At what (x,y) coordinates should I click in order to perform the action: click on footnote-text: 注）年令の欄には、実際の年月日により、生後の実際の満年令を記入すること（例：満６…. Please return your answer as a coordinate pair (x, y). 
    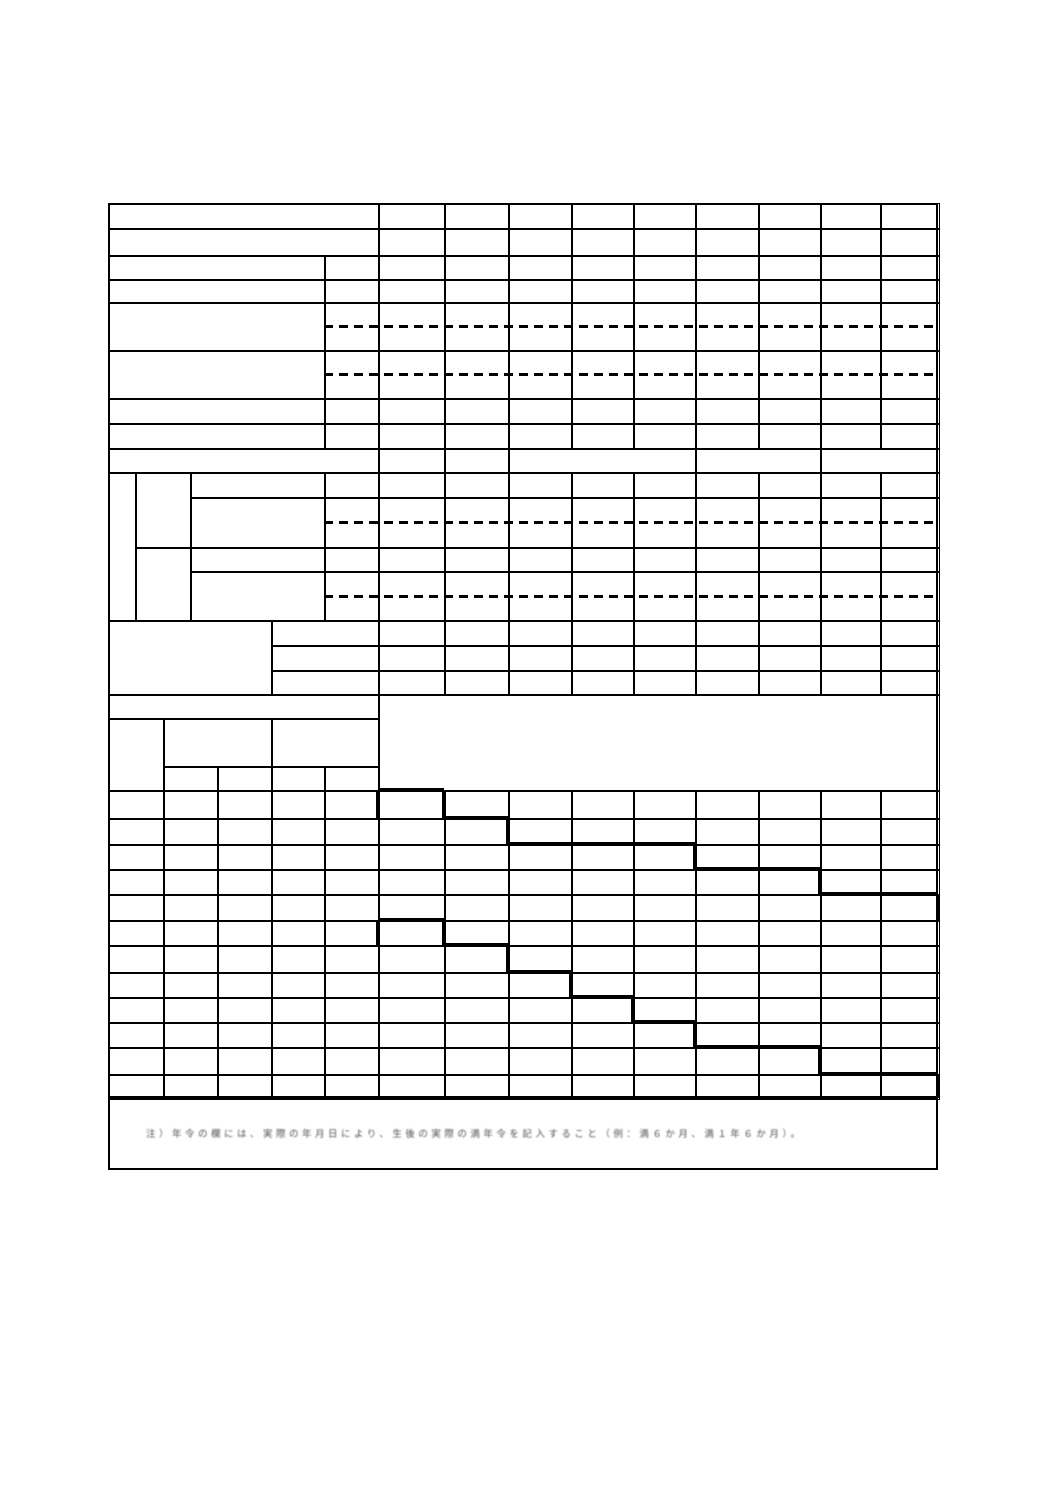
    Looking at the image, I should click on (475, 1134).